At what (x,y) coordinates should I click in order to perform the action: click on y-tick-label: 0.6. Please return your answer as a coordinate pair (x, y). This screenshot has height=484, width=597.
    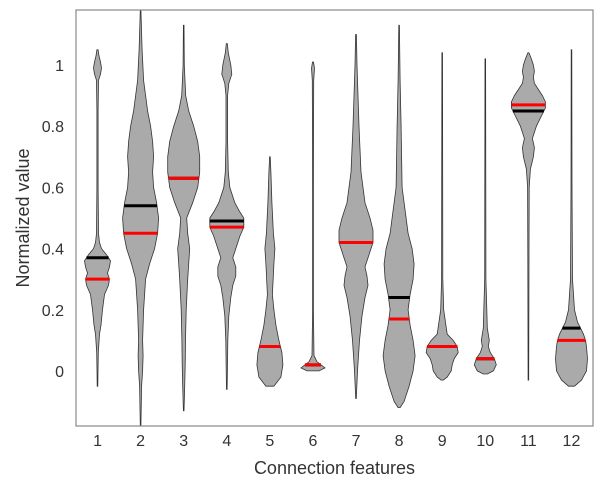
    Looking at the image, I should click on (53, 188).